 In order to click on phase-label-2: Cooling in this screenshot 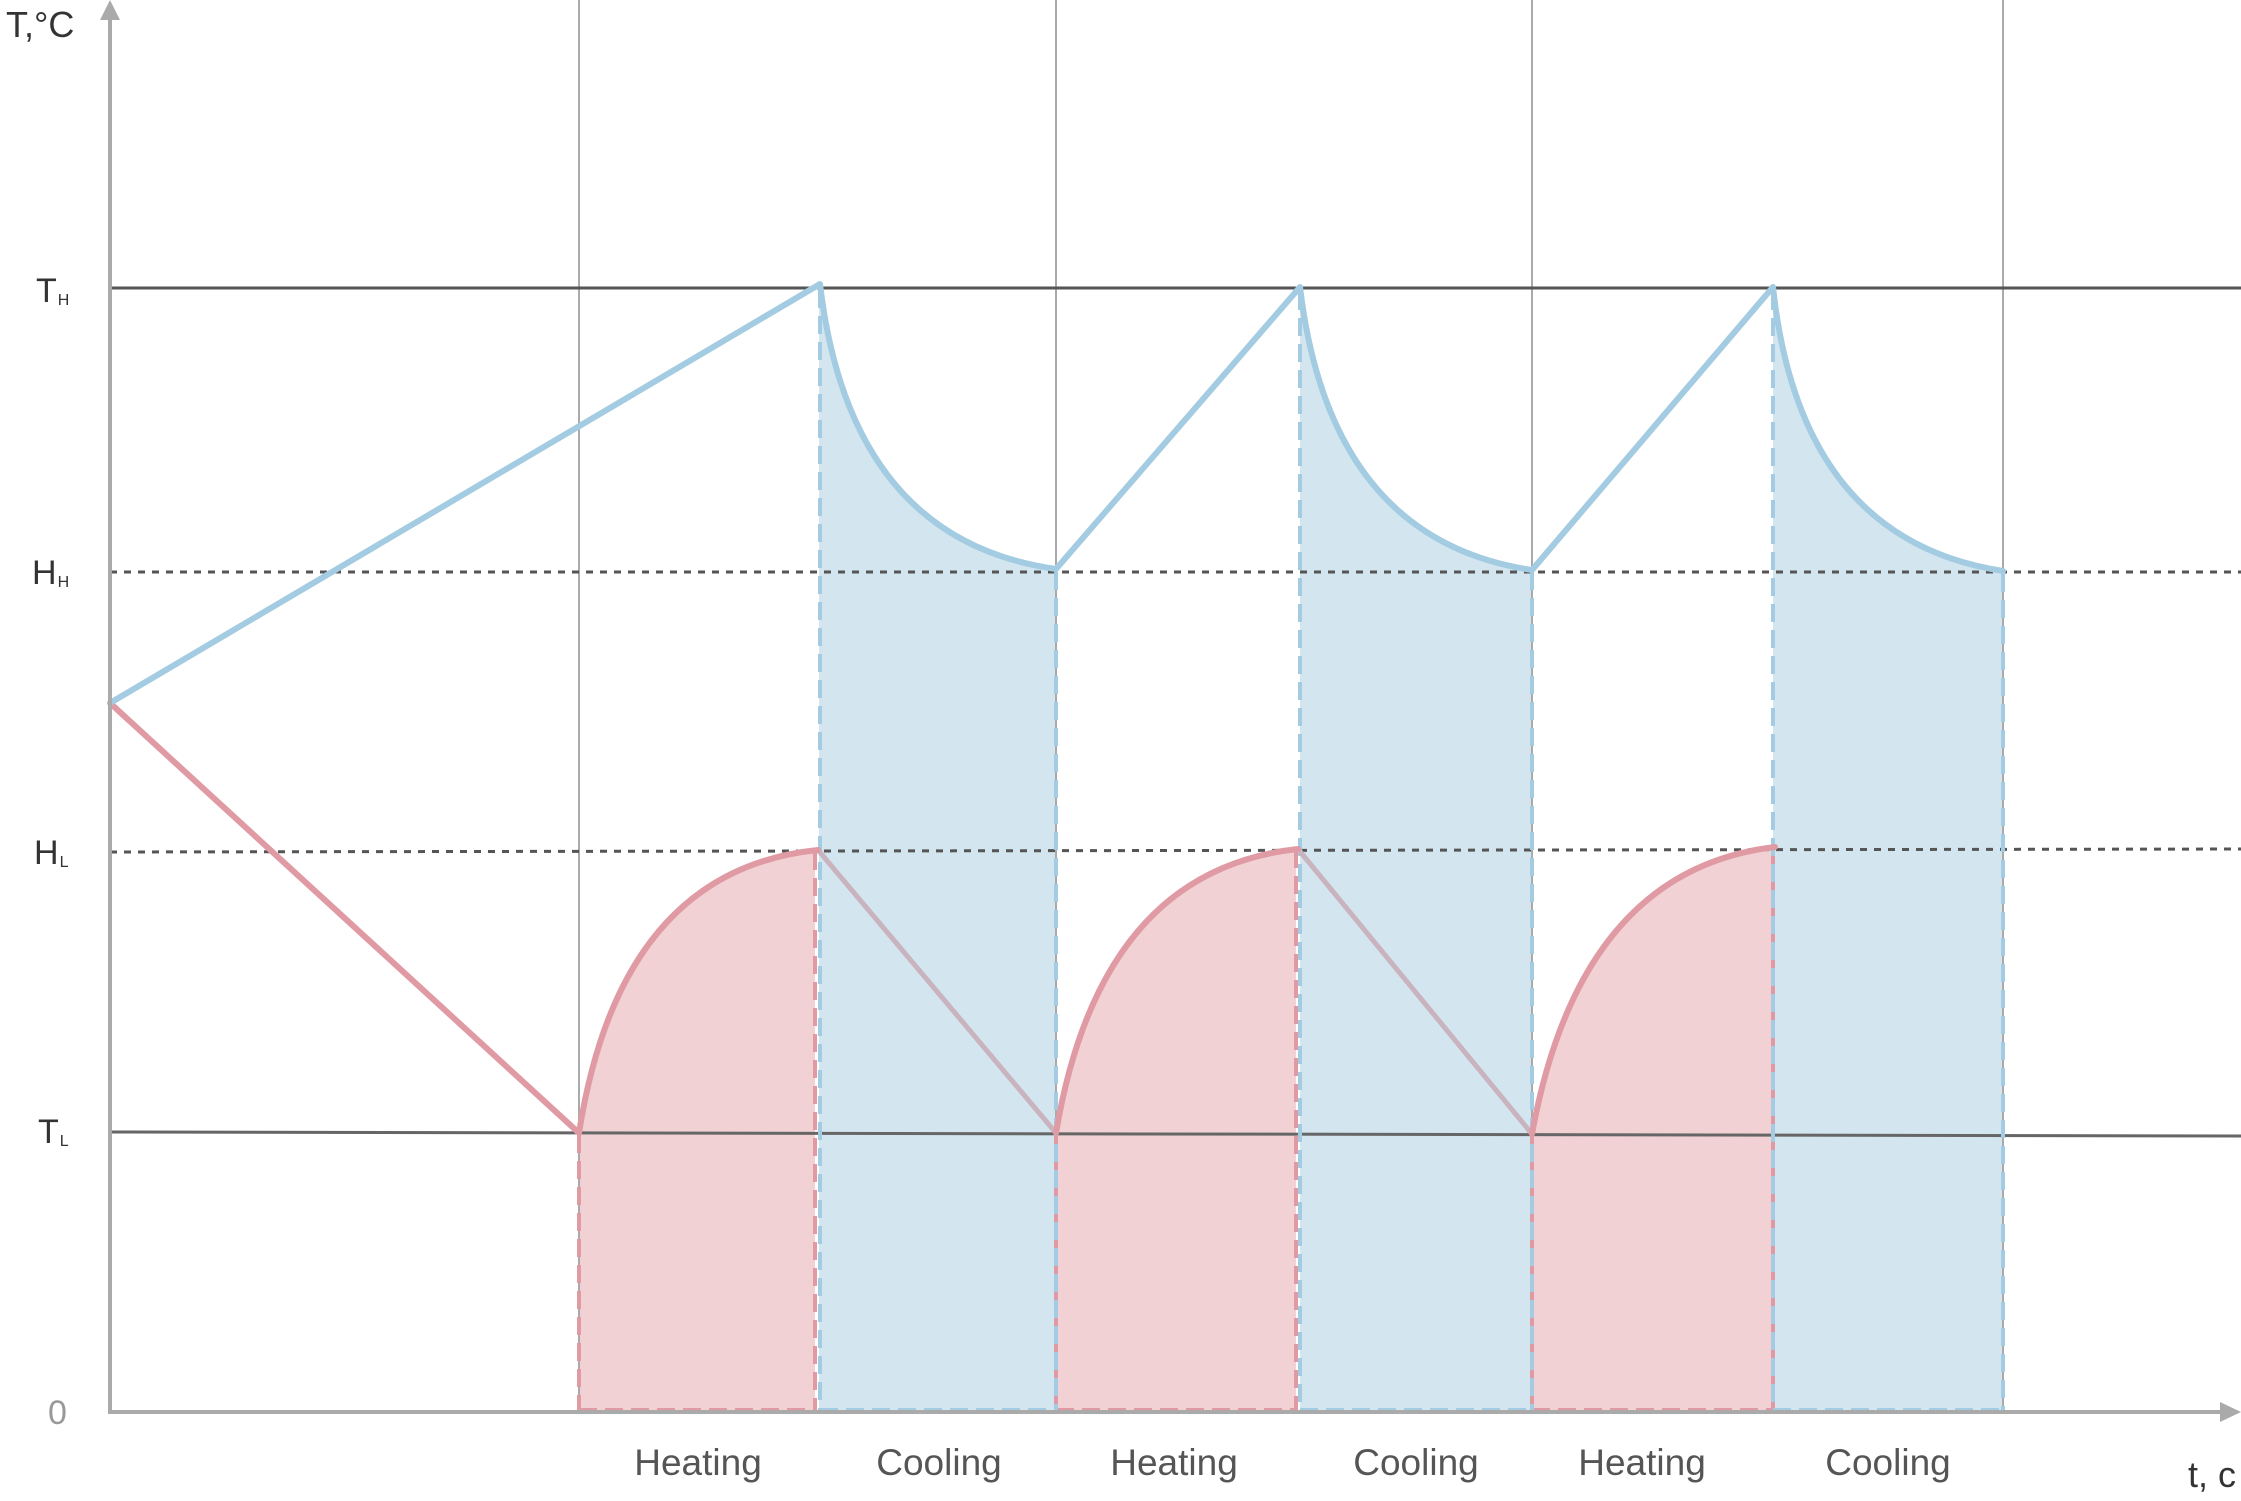, I will do `click(938, 1462)`.